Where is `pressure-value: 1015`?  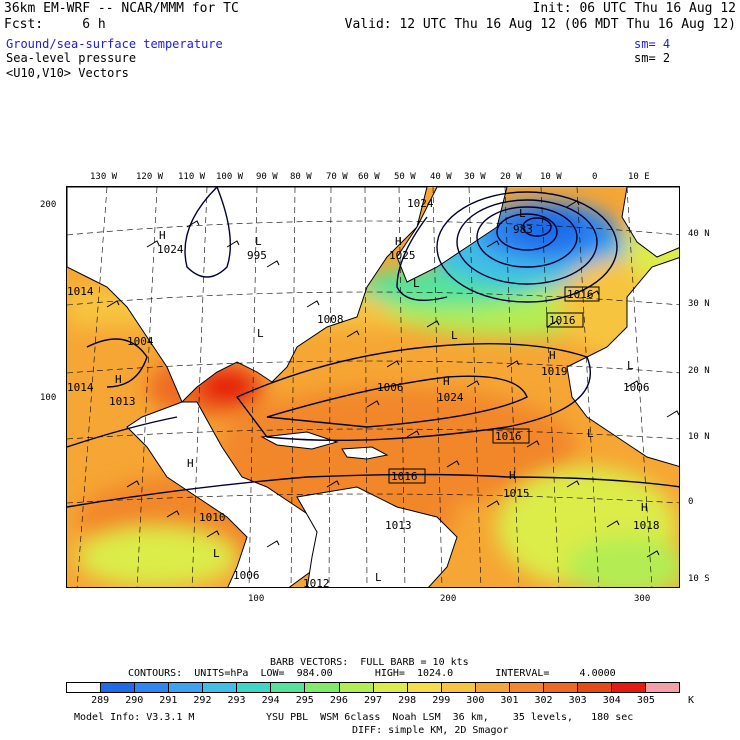 pressure-value: 1015 is located at coordinates (516, 493).